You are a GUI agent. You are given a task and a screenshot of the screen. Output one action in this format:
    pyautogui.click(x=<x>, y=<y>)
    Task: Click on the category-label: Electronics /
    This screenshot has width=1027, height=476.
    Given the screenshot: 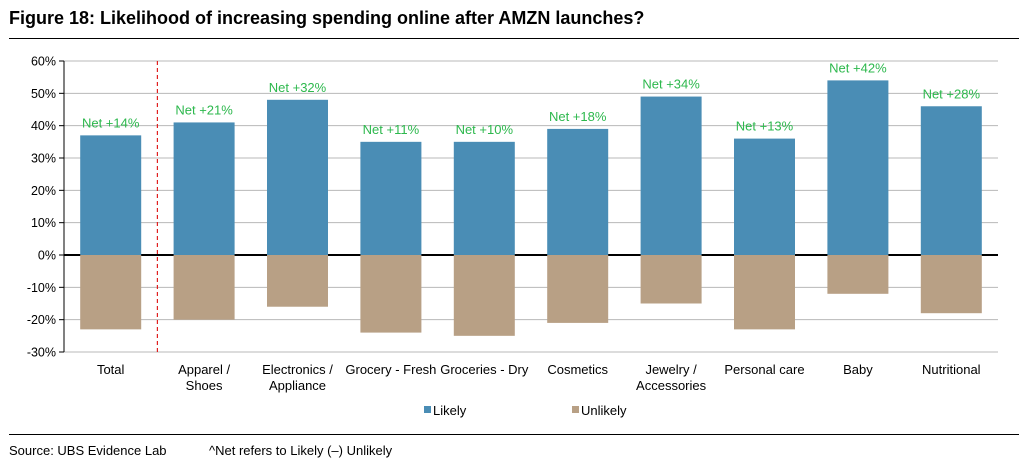 What is the action you would take?
    pyautogui.click(x=297, y=369)
    